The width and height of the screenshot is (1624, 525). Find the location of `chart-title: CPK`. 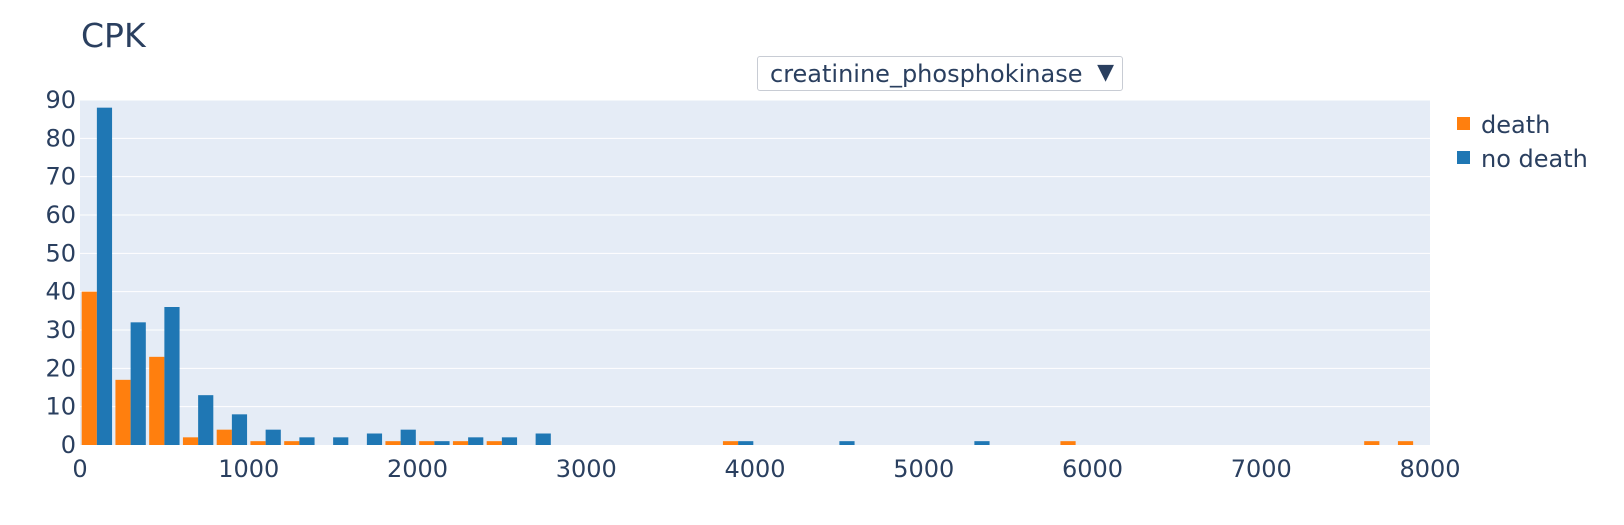

chart-title: CPK is located at coordinates (113, 35).